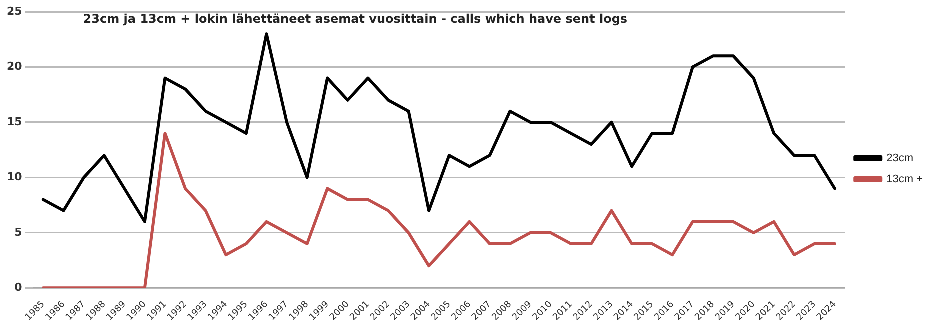 The image size is (943, 330). Describe the element at coordinates (905, 180) in the screenshot. I see `legend-label: 13cm +` at that location.